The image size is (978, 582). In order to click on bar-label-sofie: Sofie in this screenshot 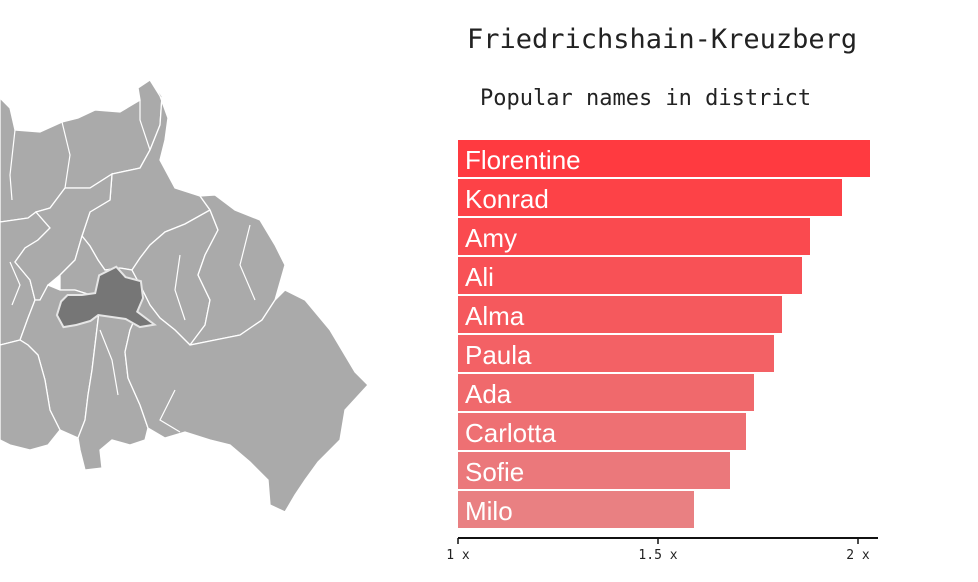, I will do `click(494, 472)`.